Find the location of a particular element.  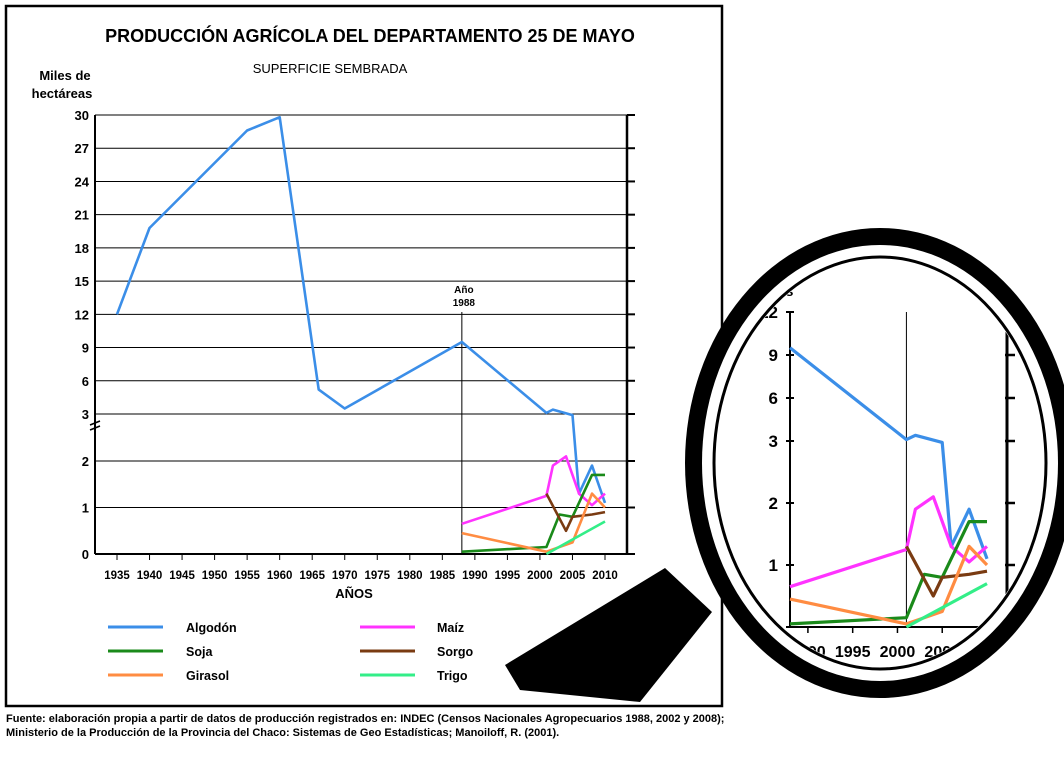

y-tick-label: 15 is located at coordinates (82, 281).